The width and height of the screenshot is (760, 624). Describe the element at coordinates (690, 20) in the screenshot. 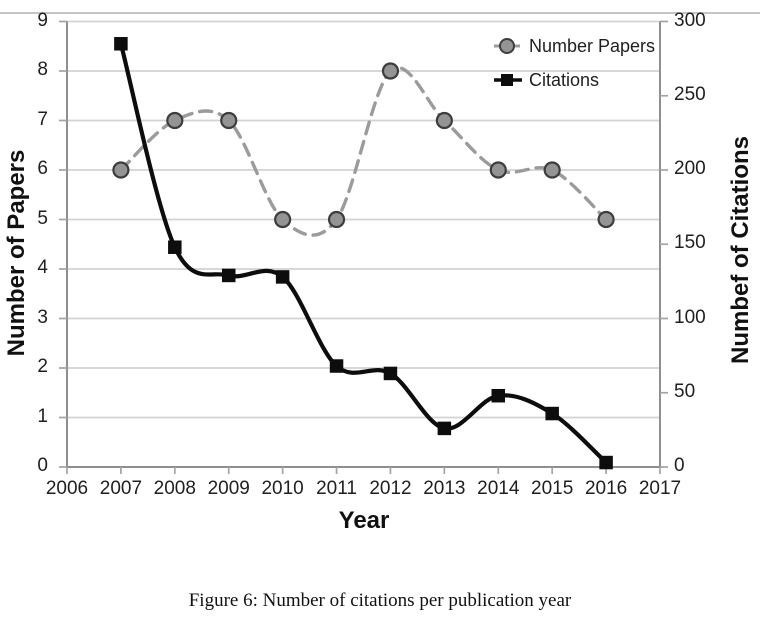

I see `right-tick-label: 300` at that location.